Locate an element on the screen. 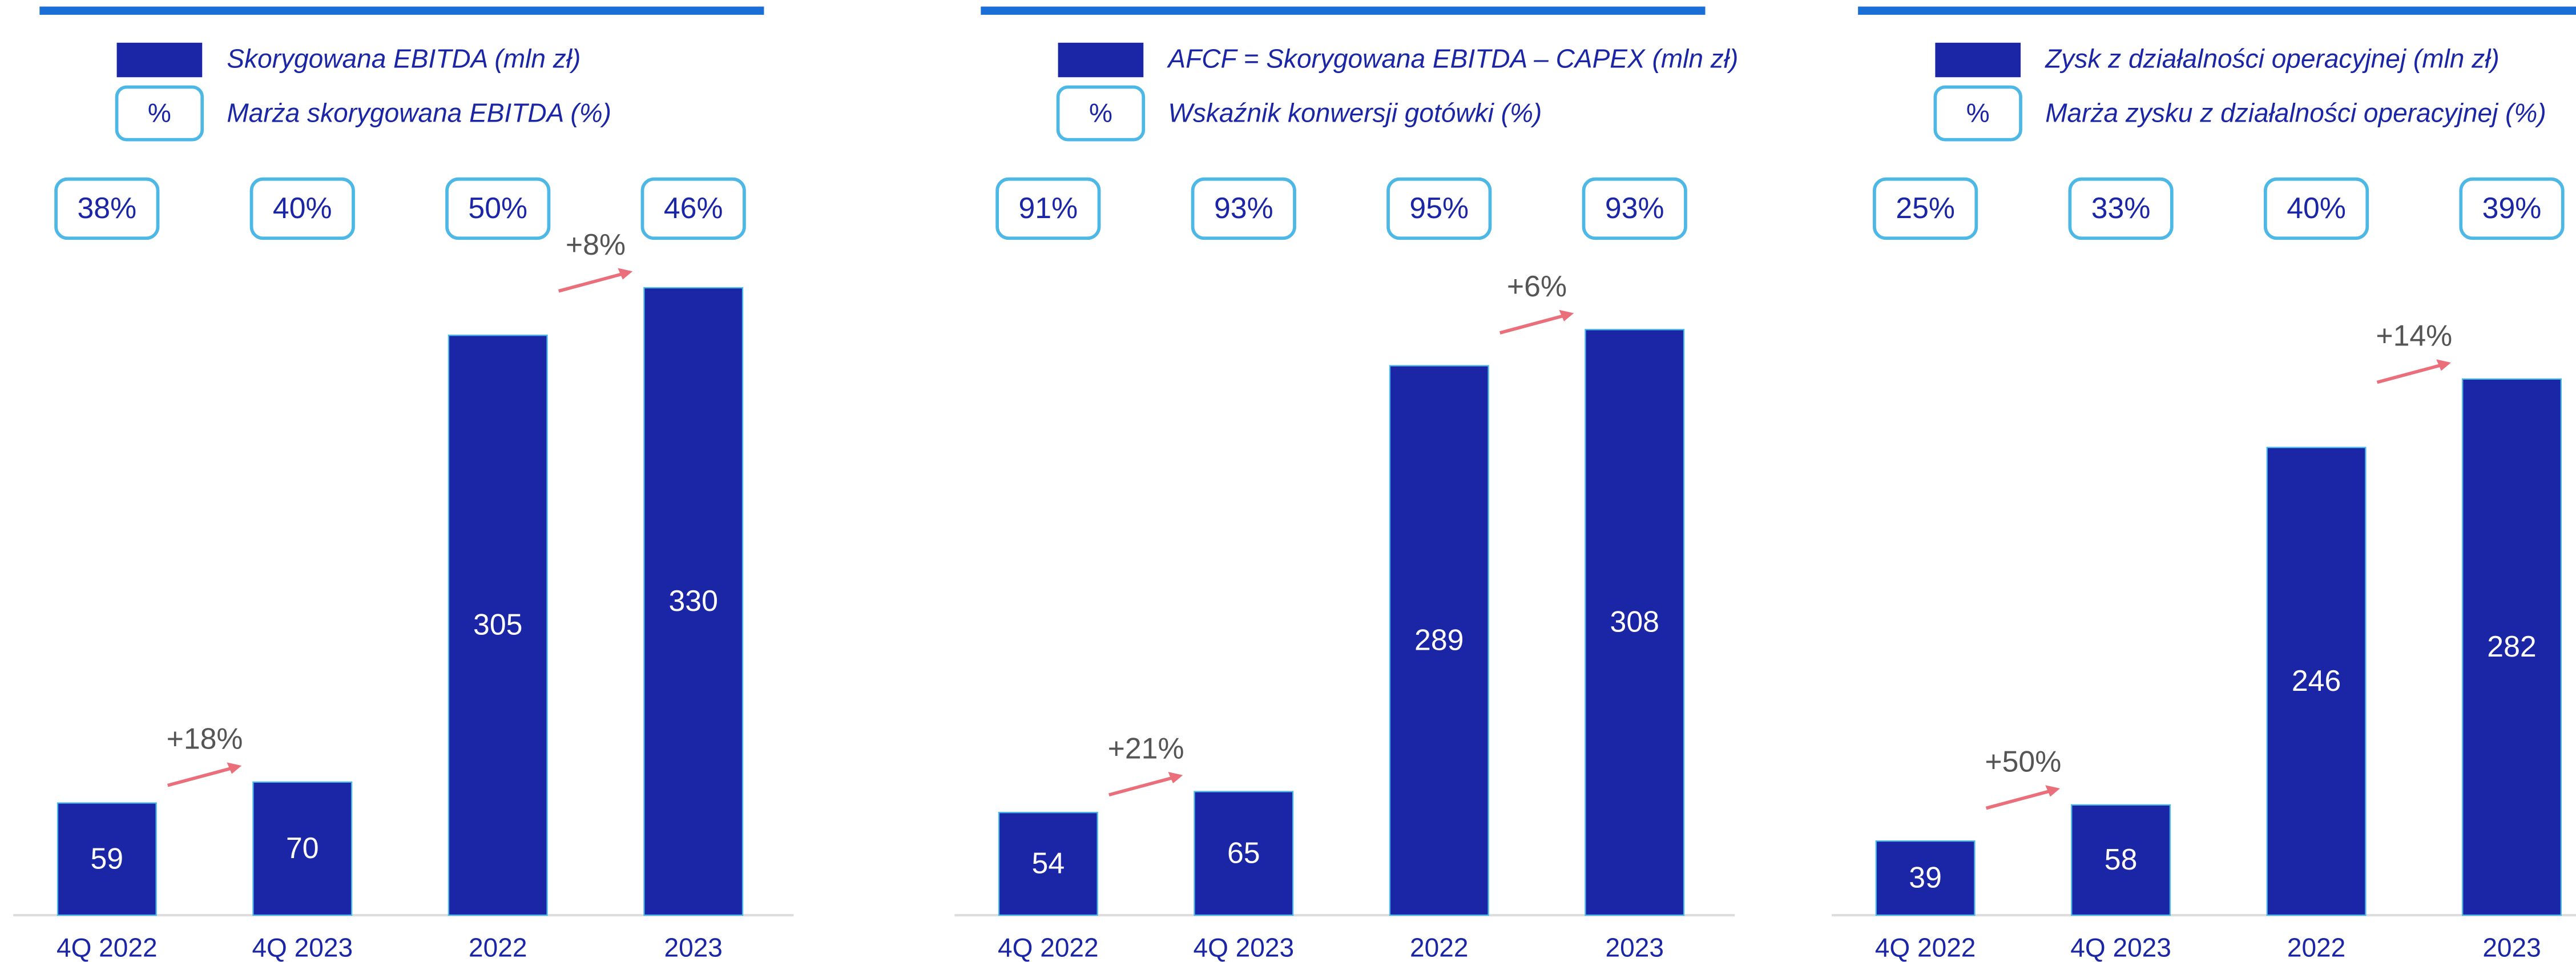  margin-label: 33% is located at coordinates (2121, 207).